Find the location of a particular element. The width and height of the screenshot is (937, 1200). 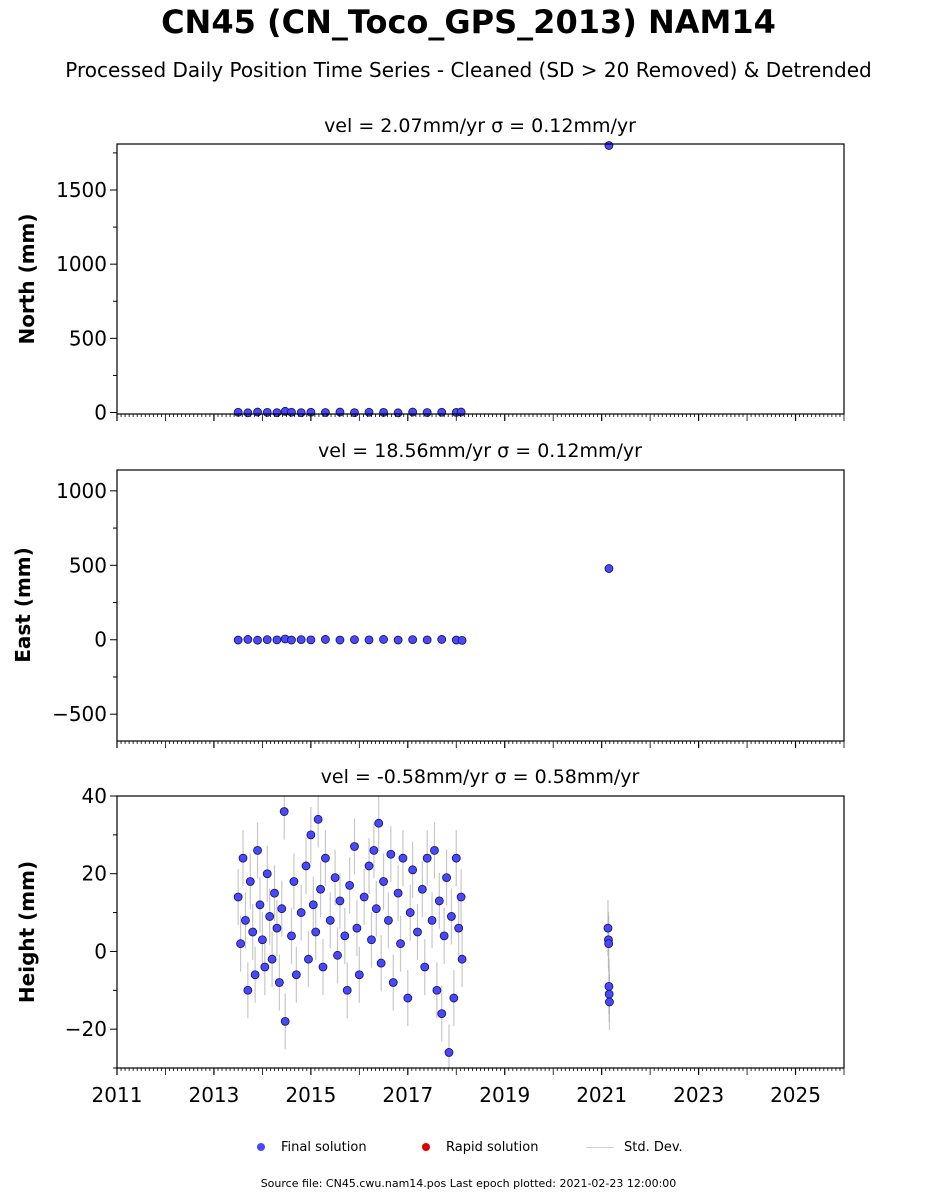

y-tick-label-height: 20 is located at coordinates (94, 874).